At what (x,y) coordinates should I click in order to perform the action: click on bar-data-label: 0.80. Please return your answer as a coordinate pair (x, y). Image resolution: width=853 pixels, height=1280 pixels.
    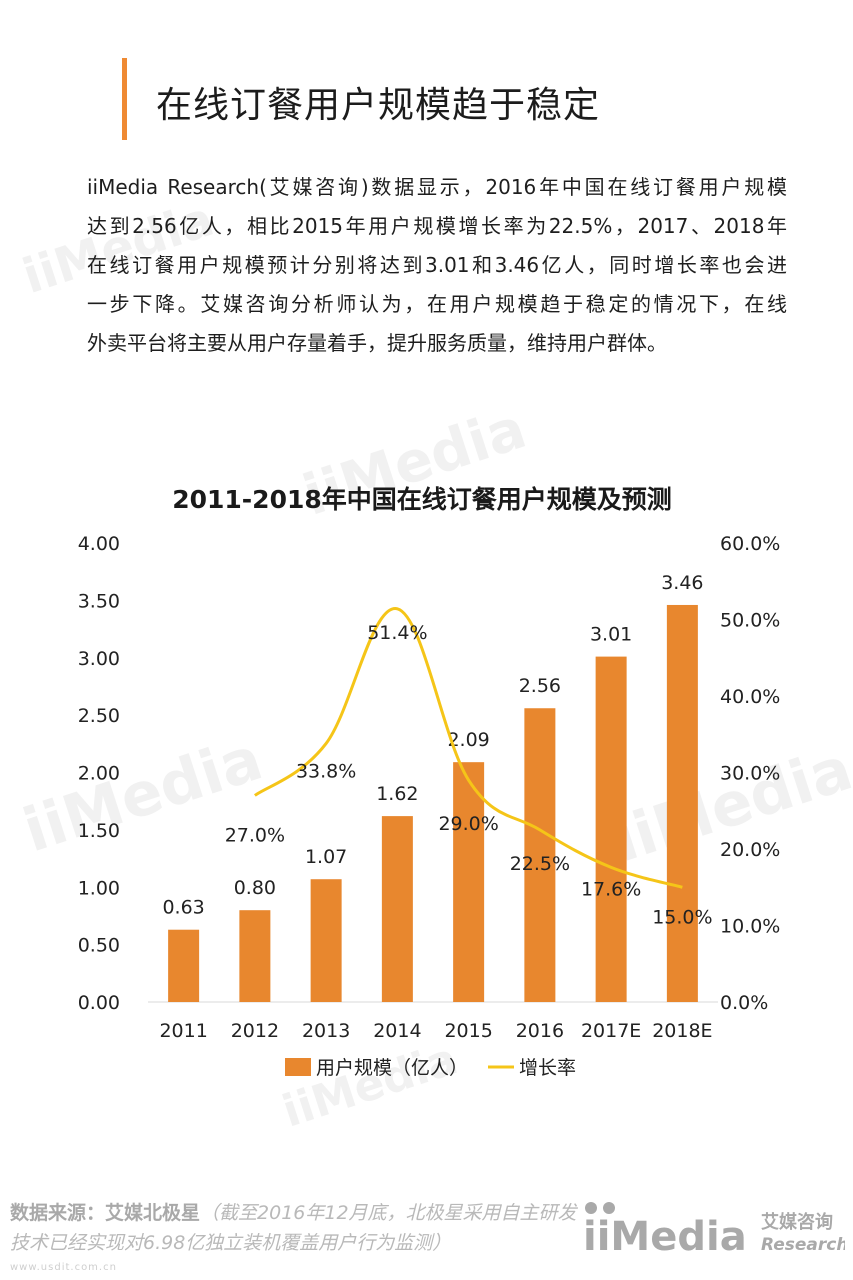
    Looking at the image, I should click on (255, 888).